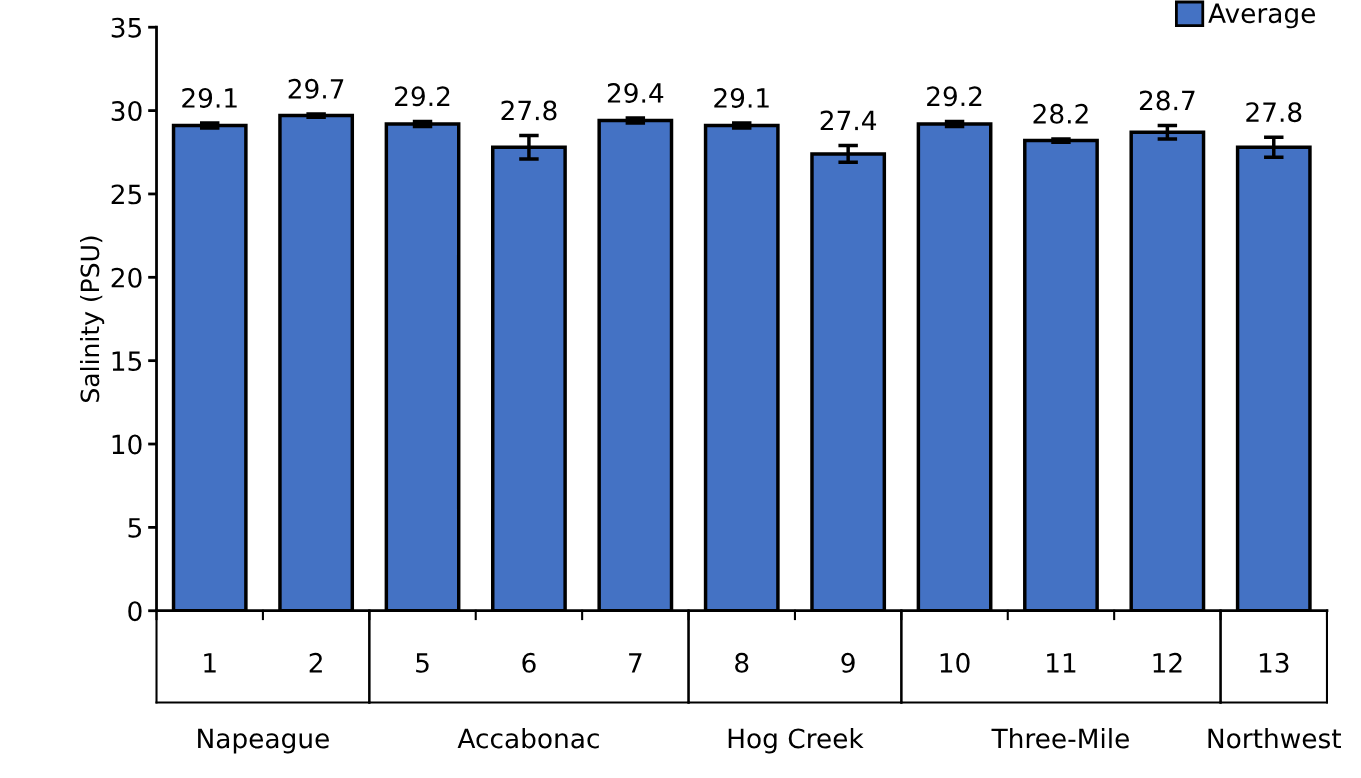  What do you see at coordinates (135, 611) in the screenshot?
I see `y-tick-label: 0` at bounding box center [135, 611].